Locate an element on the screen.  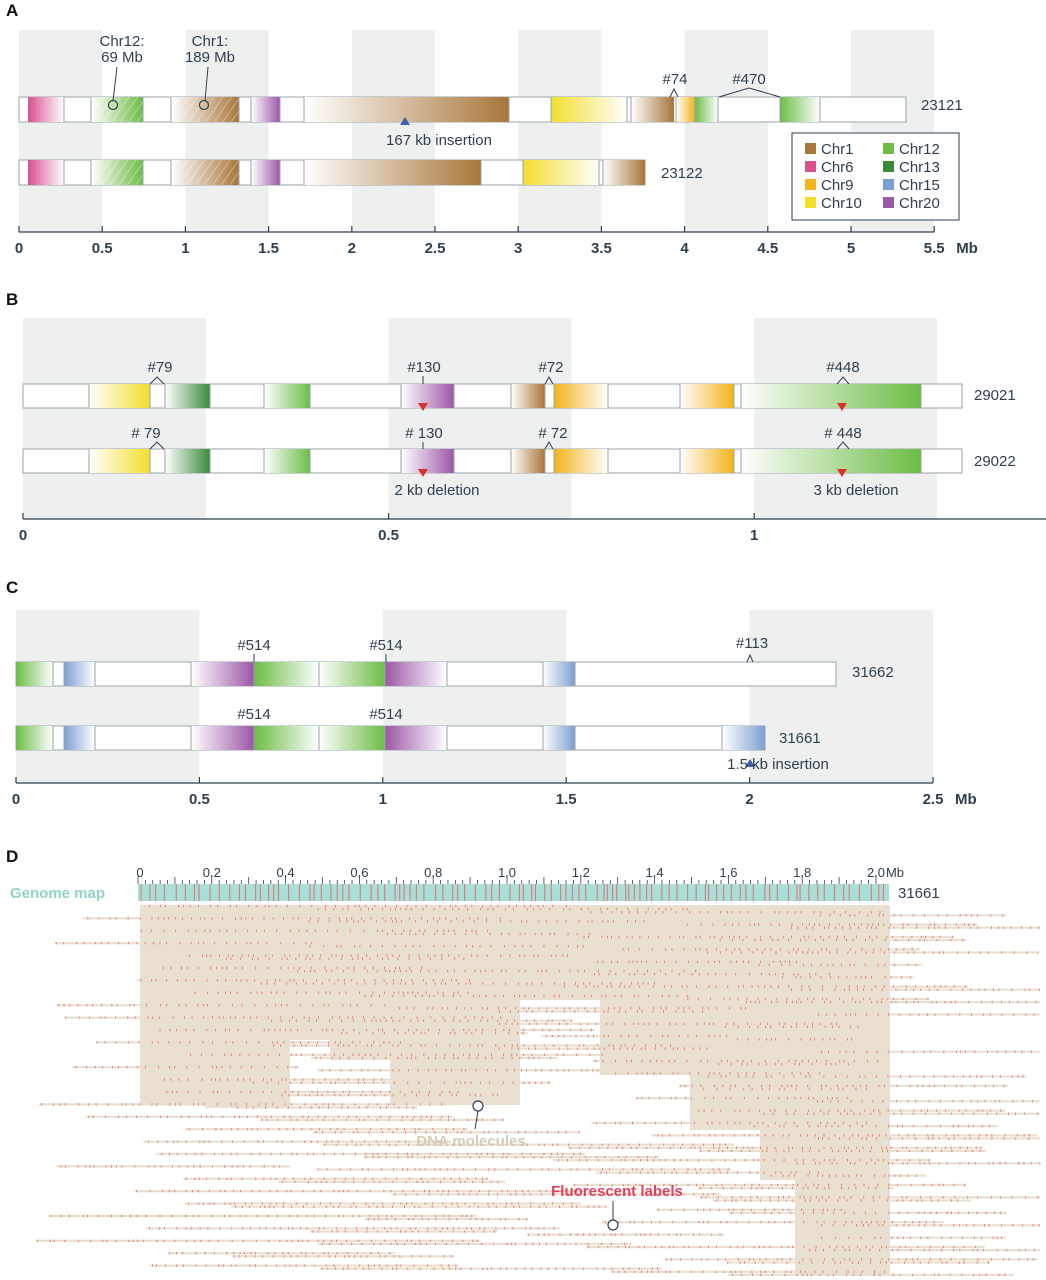
panel-a-shading is located at coordinates (477, 131).